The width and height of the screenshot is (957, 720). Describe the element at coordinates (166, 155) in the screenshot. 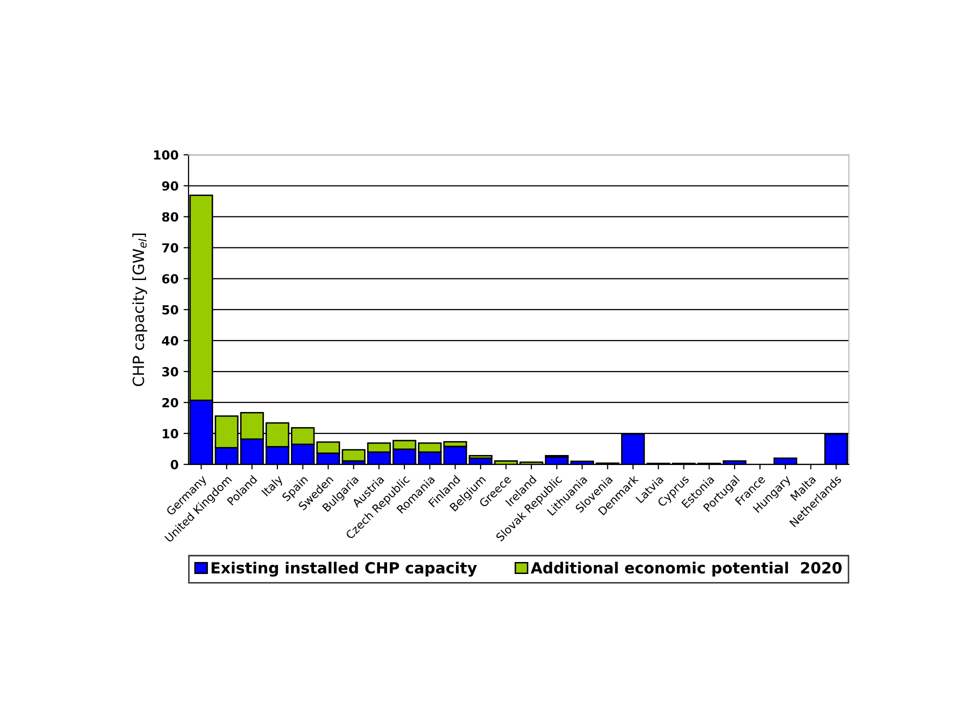

I see `y-tick-label: 100` at that location.